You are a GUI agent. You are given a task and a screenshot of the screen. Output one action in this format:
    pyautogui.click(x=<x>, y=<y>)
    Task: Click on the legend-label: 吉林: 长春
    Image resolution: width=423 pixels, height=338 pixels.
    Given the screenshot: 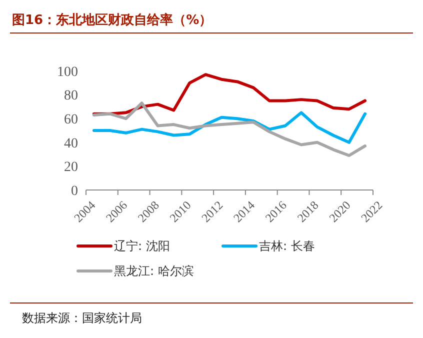 What is the action you would take?
    pyautogui.click(x=287, y=246)
    